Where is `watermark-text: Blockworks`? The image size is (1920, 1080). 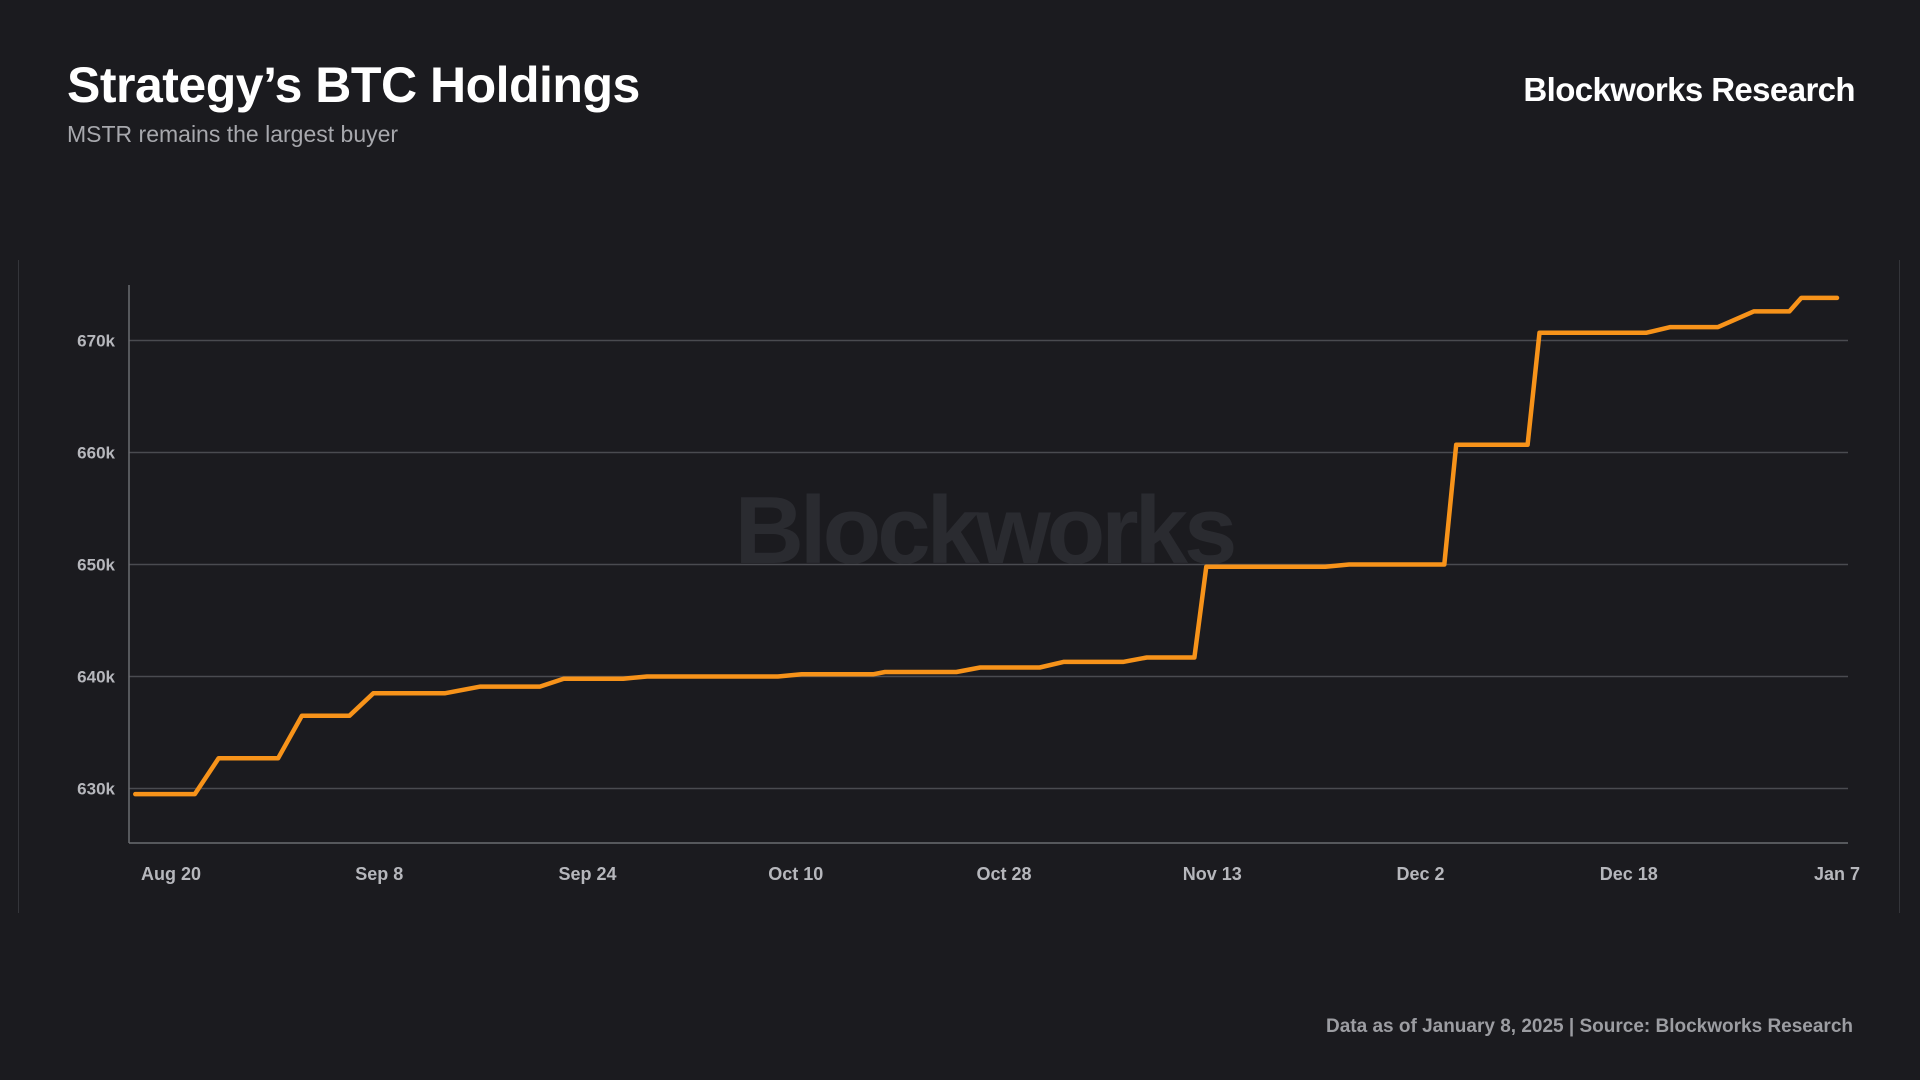 watermark-text: Blockworks is located at coordinates (984, 530).